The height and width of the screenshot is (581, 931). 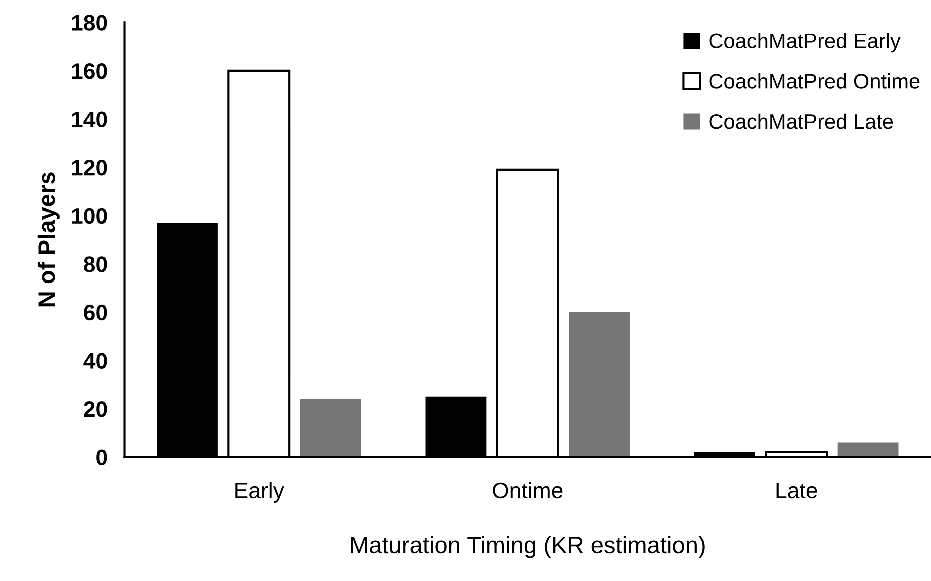 What do you see at coordinates (90, 216) in the screenshot?
I see `y-tick-label: 100` at bounding box center [90, 216].